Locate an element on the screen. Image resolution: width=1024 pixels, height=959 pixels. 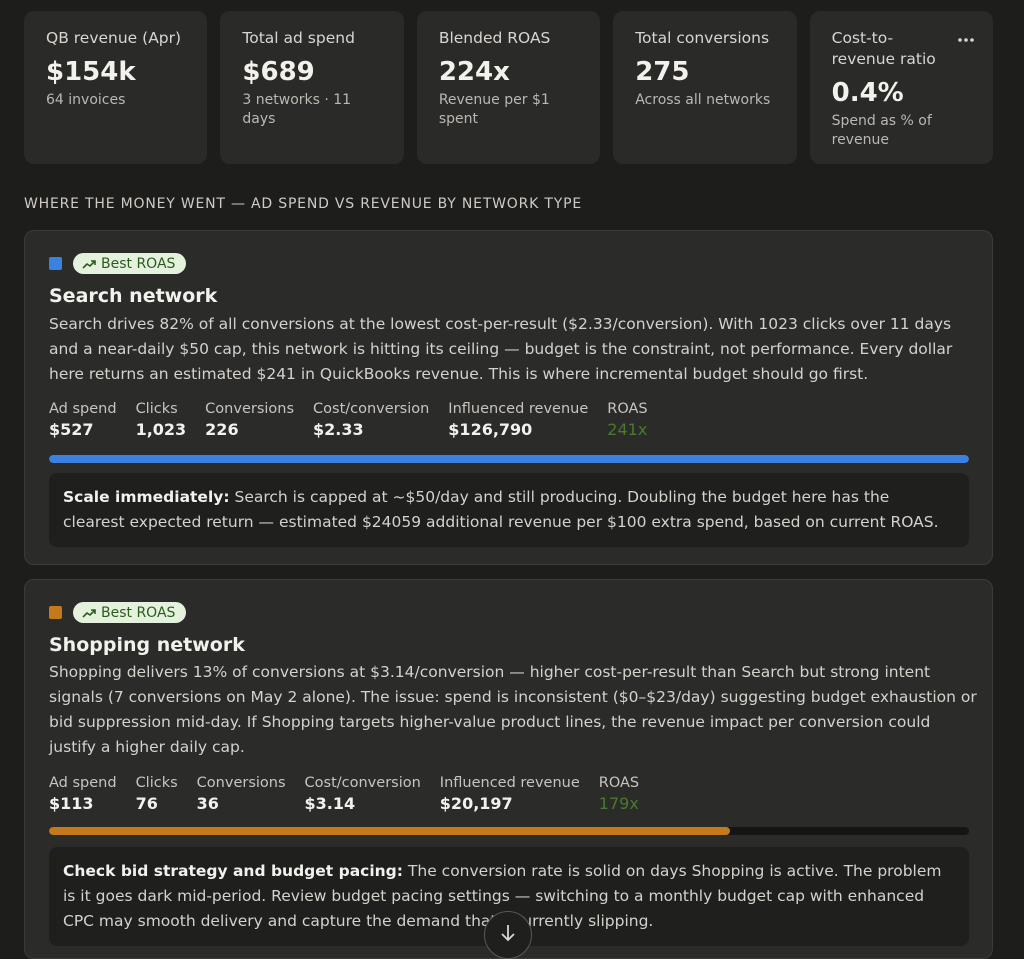
arrow-down-icon is located at coordinates (508, 935).